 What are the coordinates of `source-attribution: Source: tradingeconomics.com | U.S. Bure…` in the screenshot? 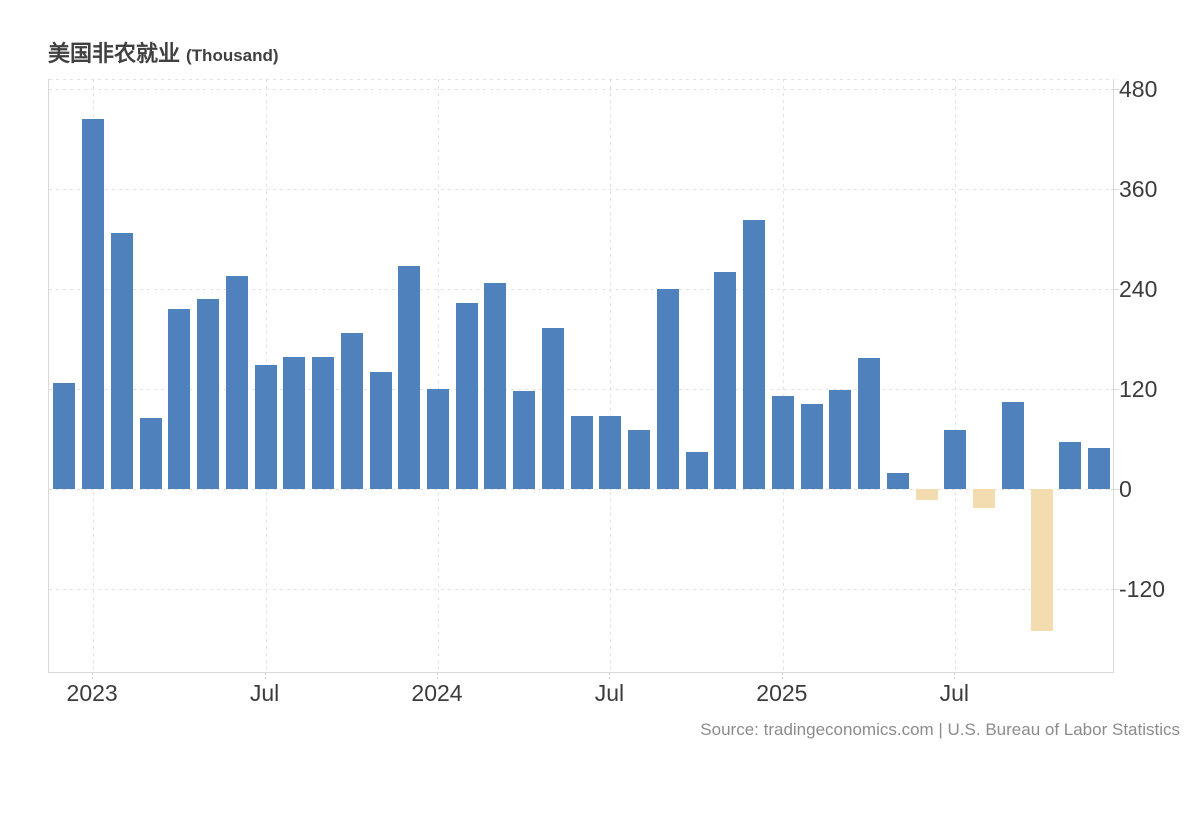 It's located at (940, 729).